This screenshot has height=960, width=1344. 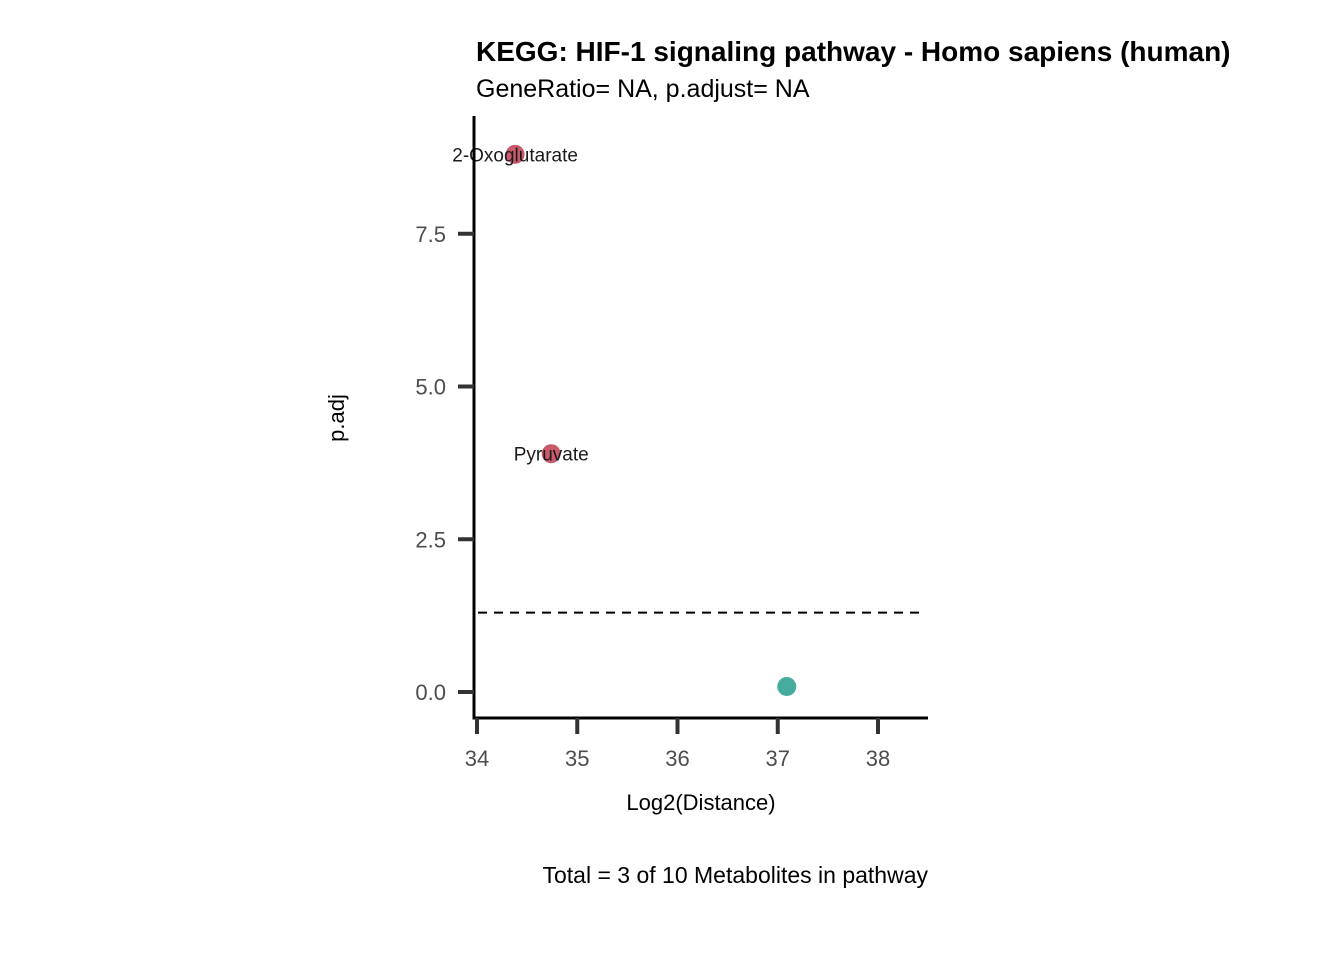 What do you see at coordinates (430, 539) in the screenshot?
I see `y-tick-label: 2.5` at bounding box center [430, 539].